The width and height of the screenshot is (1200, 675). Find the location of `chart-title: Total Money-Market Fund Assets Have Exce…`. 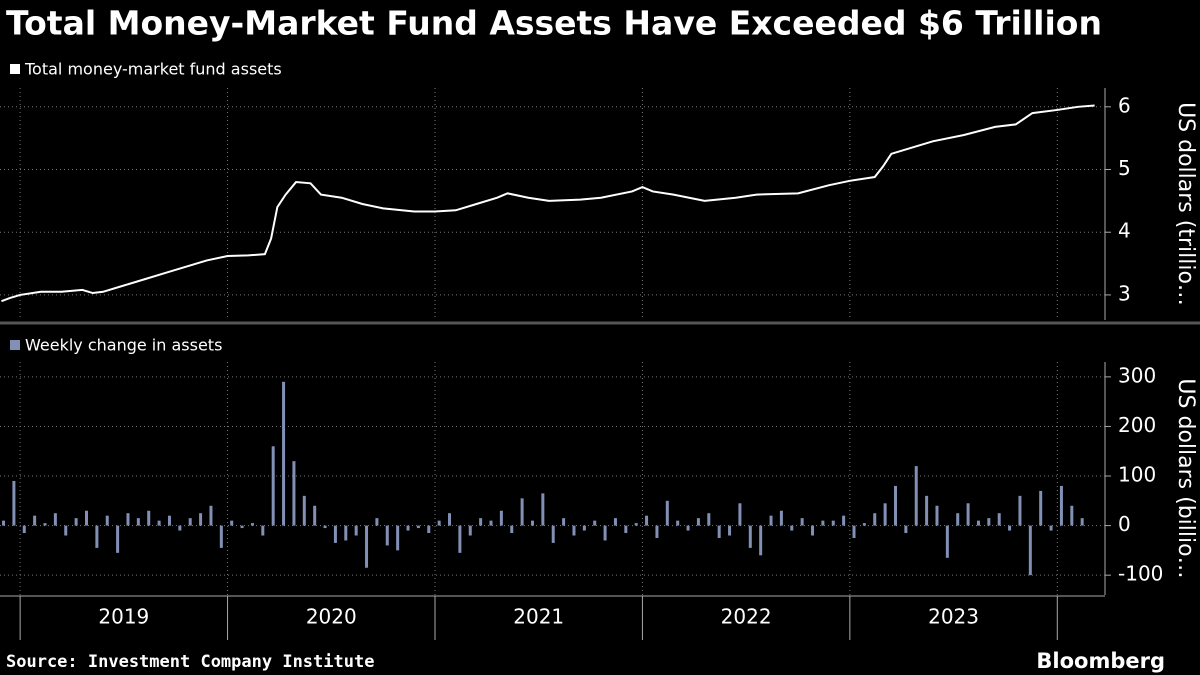

chart-title: Total Money-Market Fund Assets Have Exce… is located at coordinates (554, 23).